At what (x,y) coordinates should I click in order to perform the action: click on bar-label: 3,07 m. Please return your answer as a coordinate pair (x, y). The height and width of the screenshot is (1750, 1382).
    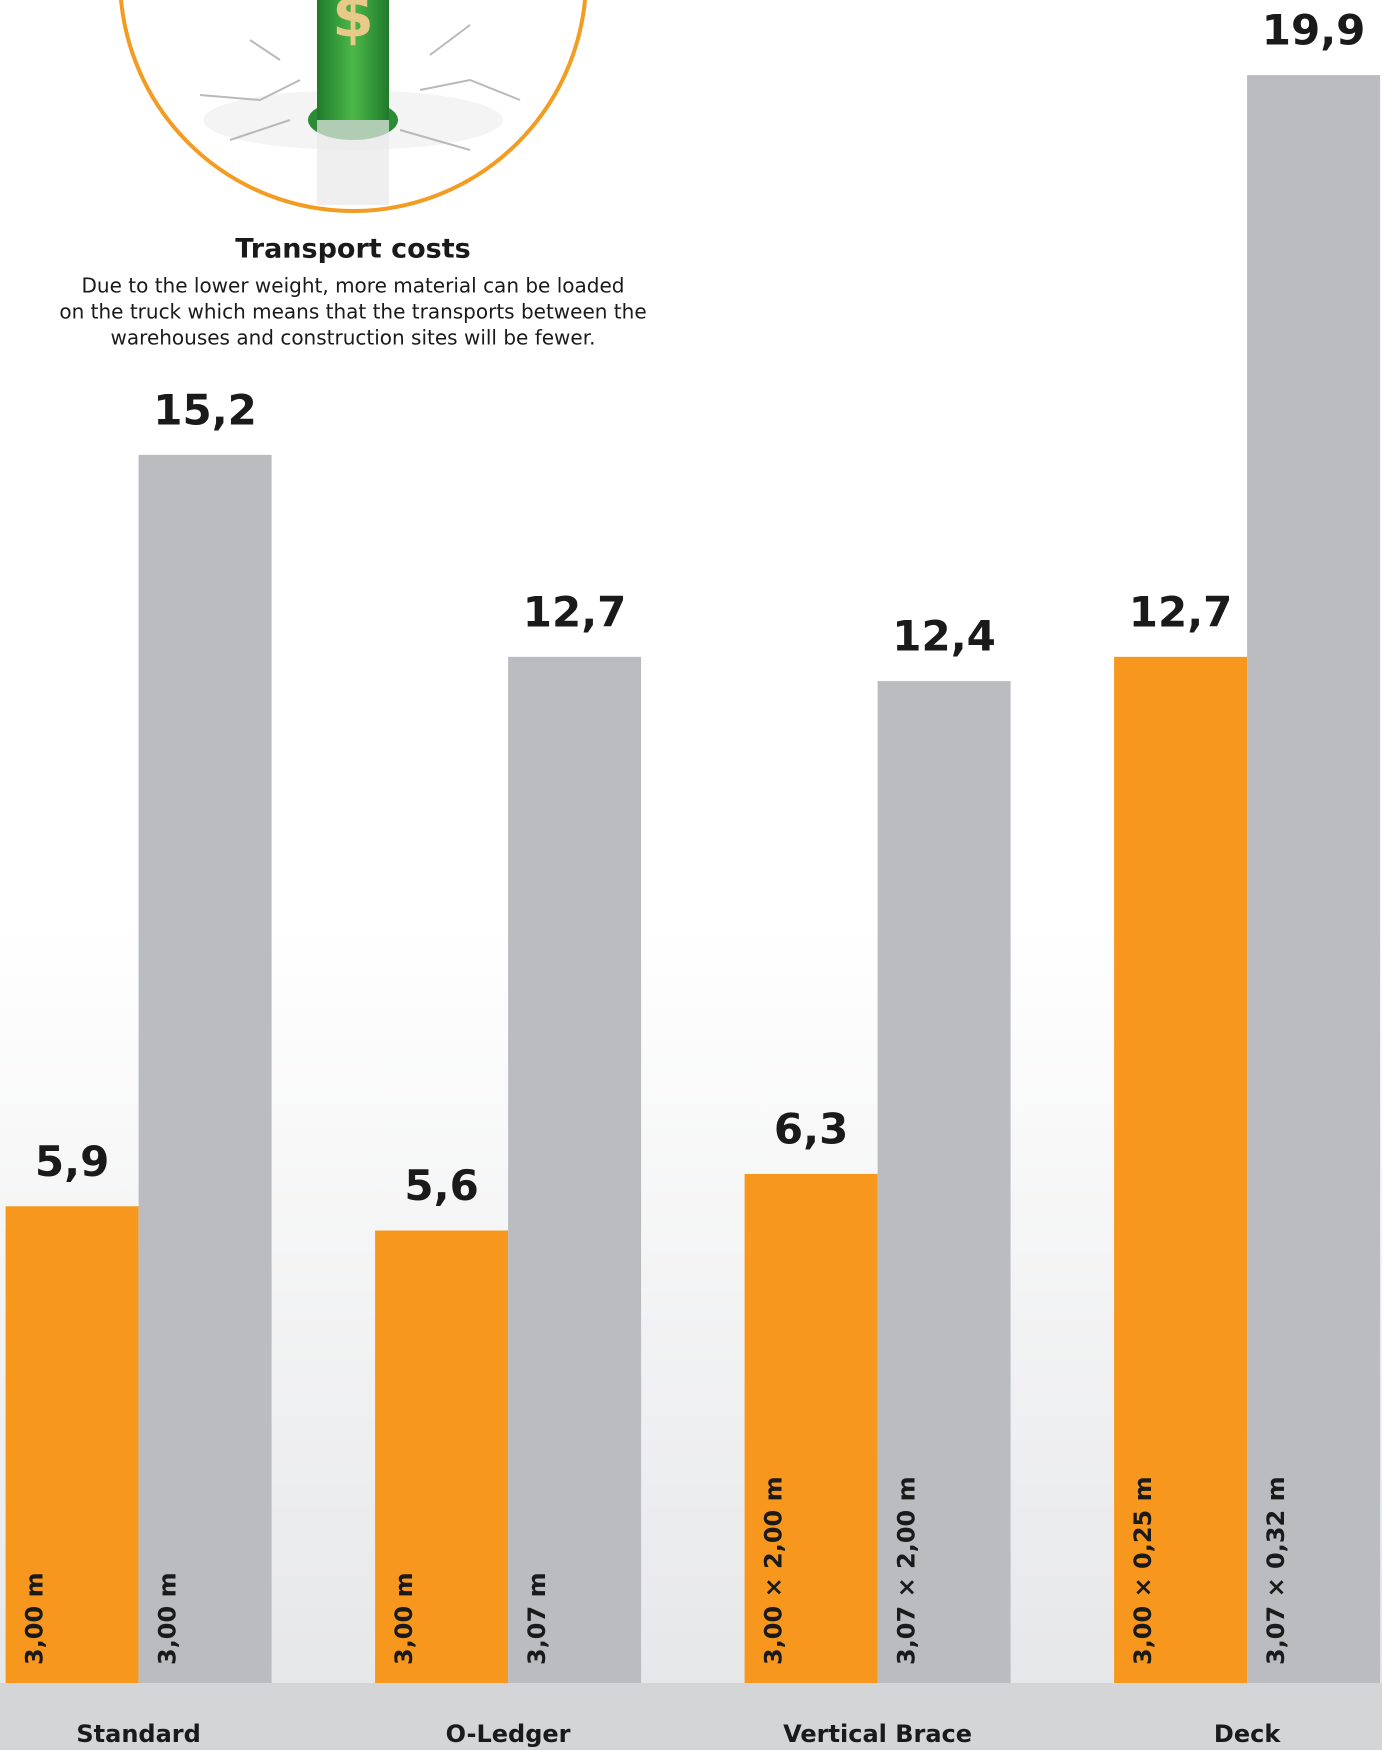
    Looking at the image, I should click on (537, 1618).